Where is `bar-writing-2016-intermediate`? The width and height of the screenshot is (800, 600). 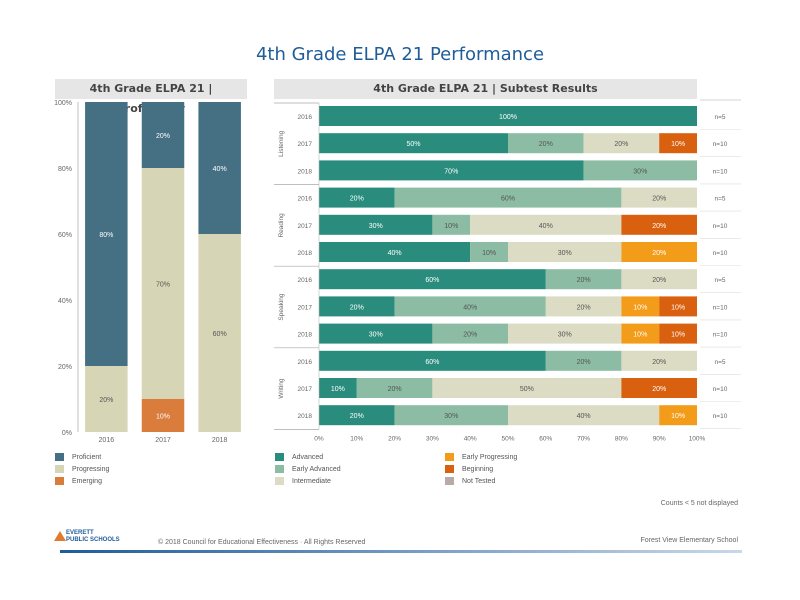 bar-writing-2016-intermediate is located at coordinates (659, 360).